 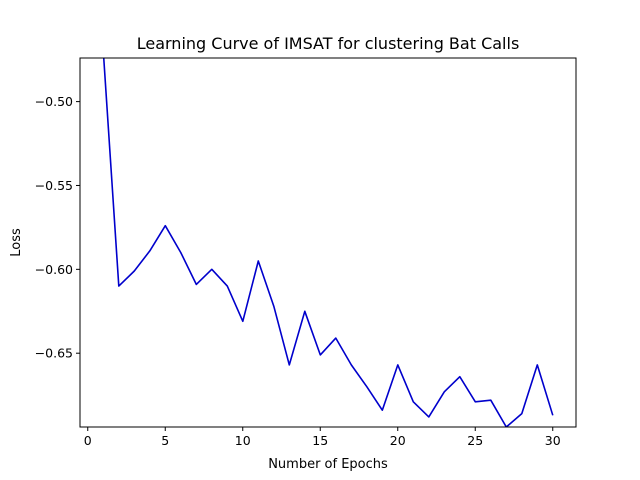 What do you see at coordinates (54, 101) in the screenshot?
I see `y-tick-label: −0.50` at bounding box center [54, 101].